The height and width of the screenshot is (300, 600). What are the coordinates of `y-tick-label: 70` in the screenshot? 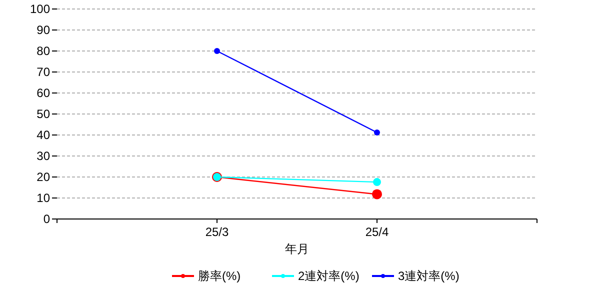 It's located at (43, 72).